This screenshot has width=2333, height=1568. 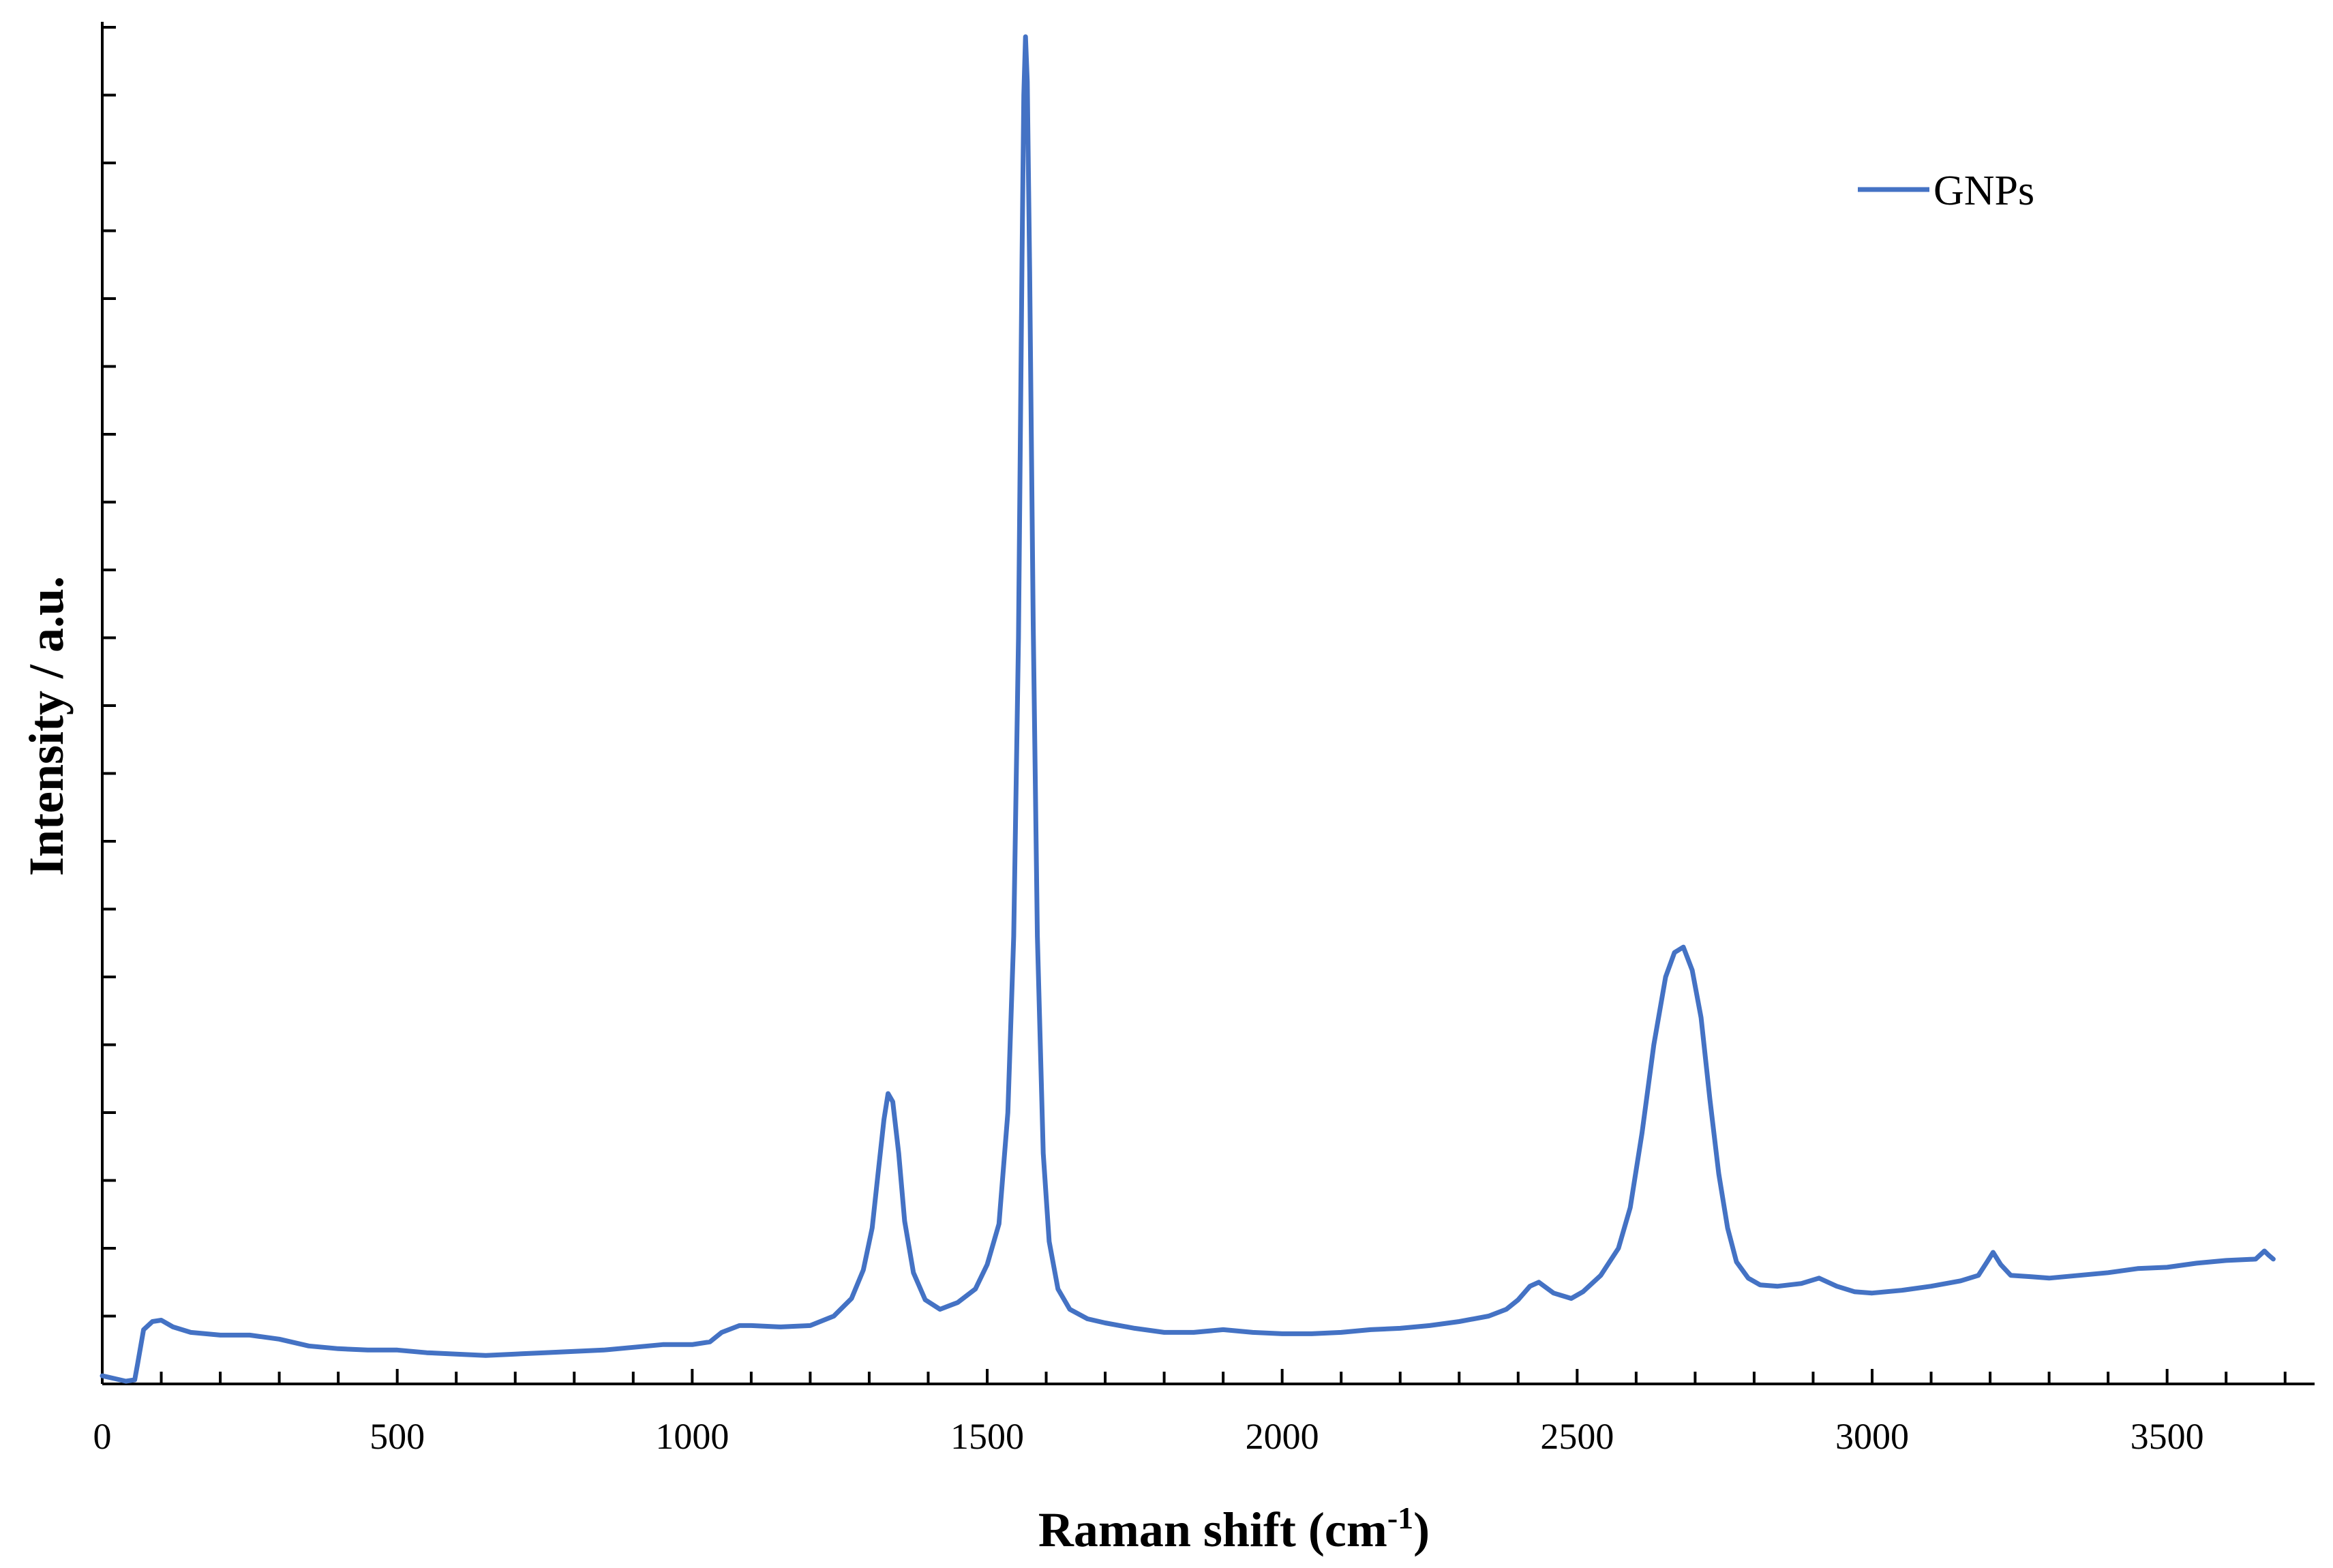 What do you see at coordinates (1148, 1436) in the screenshot?
I see `x-axis-tick-labels: 0 500 1000 1500 2000 2500 3000 3500` at bounding box center [1148, 1436].